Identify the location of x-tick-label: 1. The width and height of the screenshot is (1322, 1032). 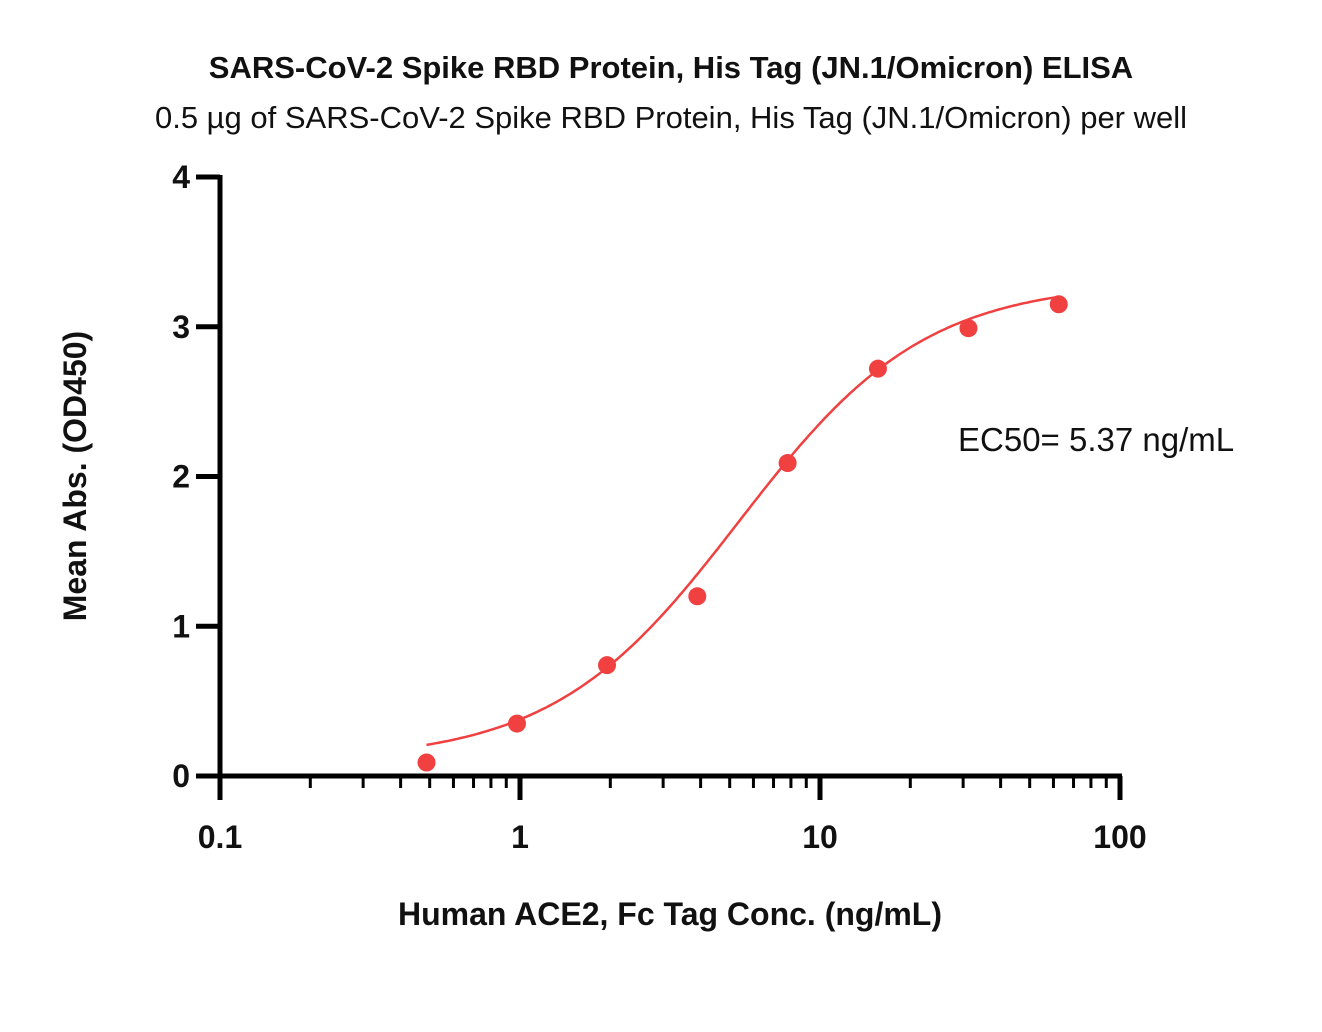
(520, 837).